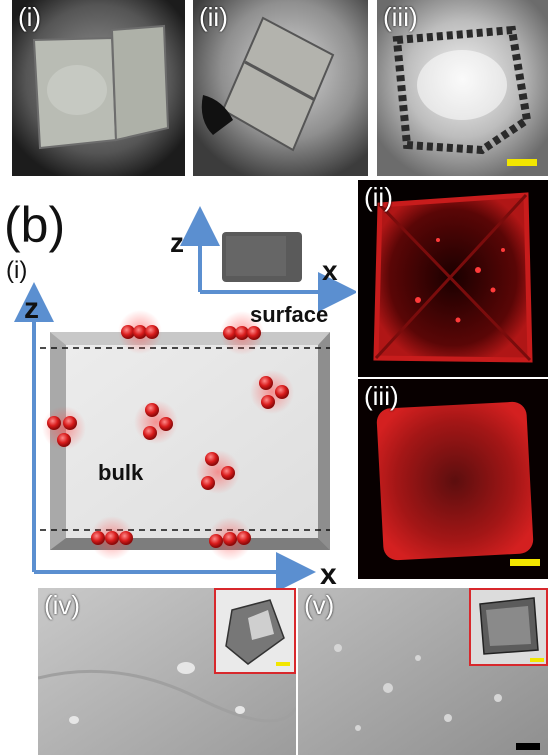 Image resolution: width=548 pixels, height=755 pixels. What do you see at coordinates (453, 278) in the screenshot?
I see `fluorescence-ii: (ii)` at bounding box center [453, 278].